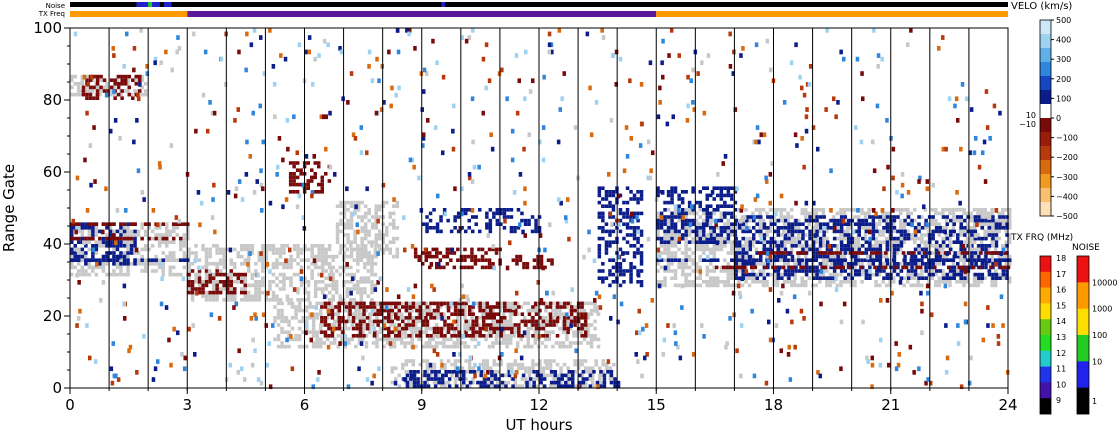 This screenshot has height=435, width=1118. What do you see at coordinates (1061, 274) in the screenshot?
I see `txfreq-tick-label-1: 17` at bounding box center [1061, 274].